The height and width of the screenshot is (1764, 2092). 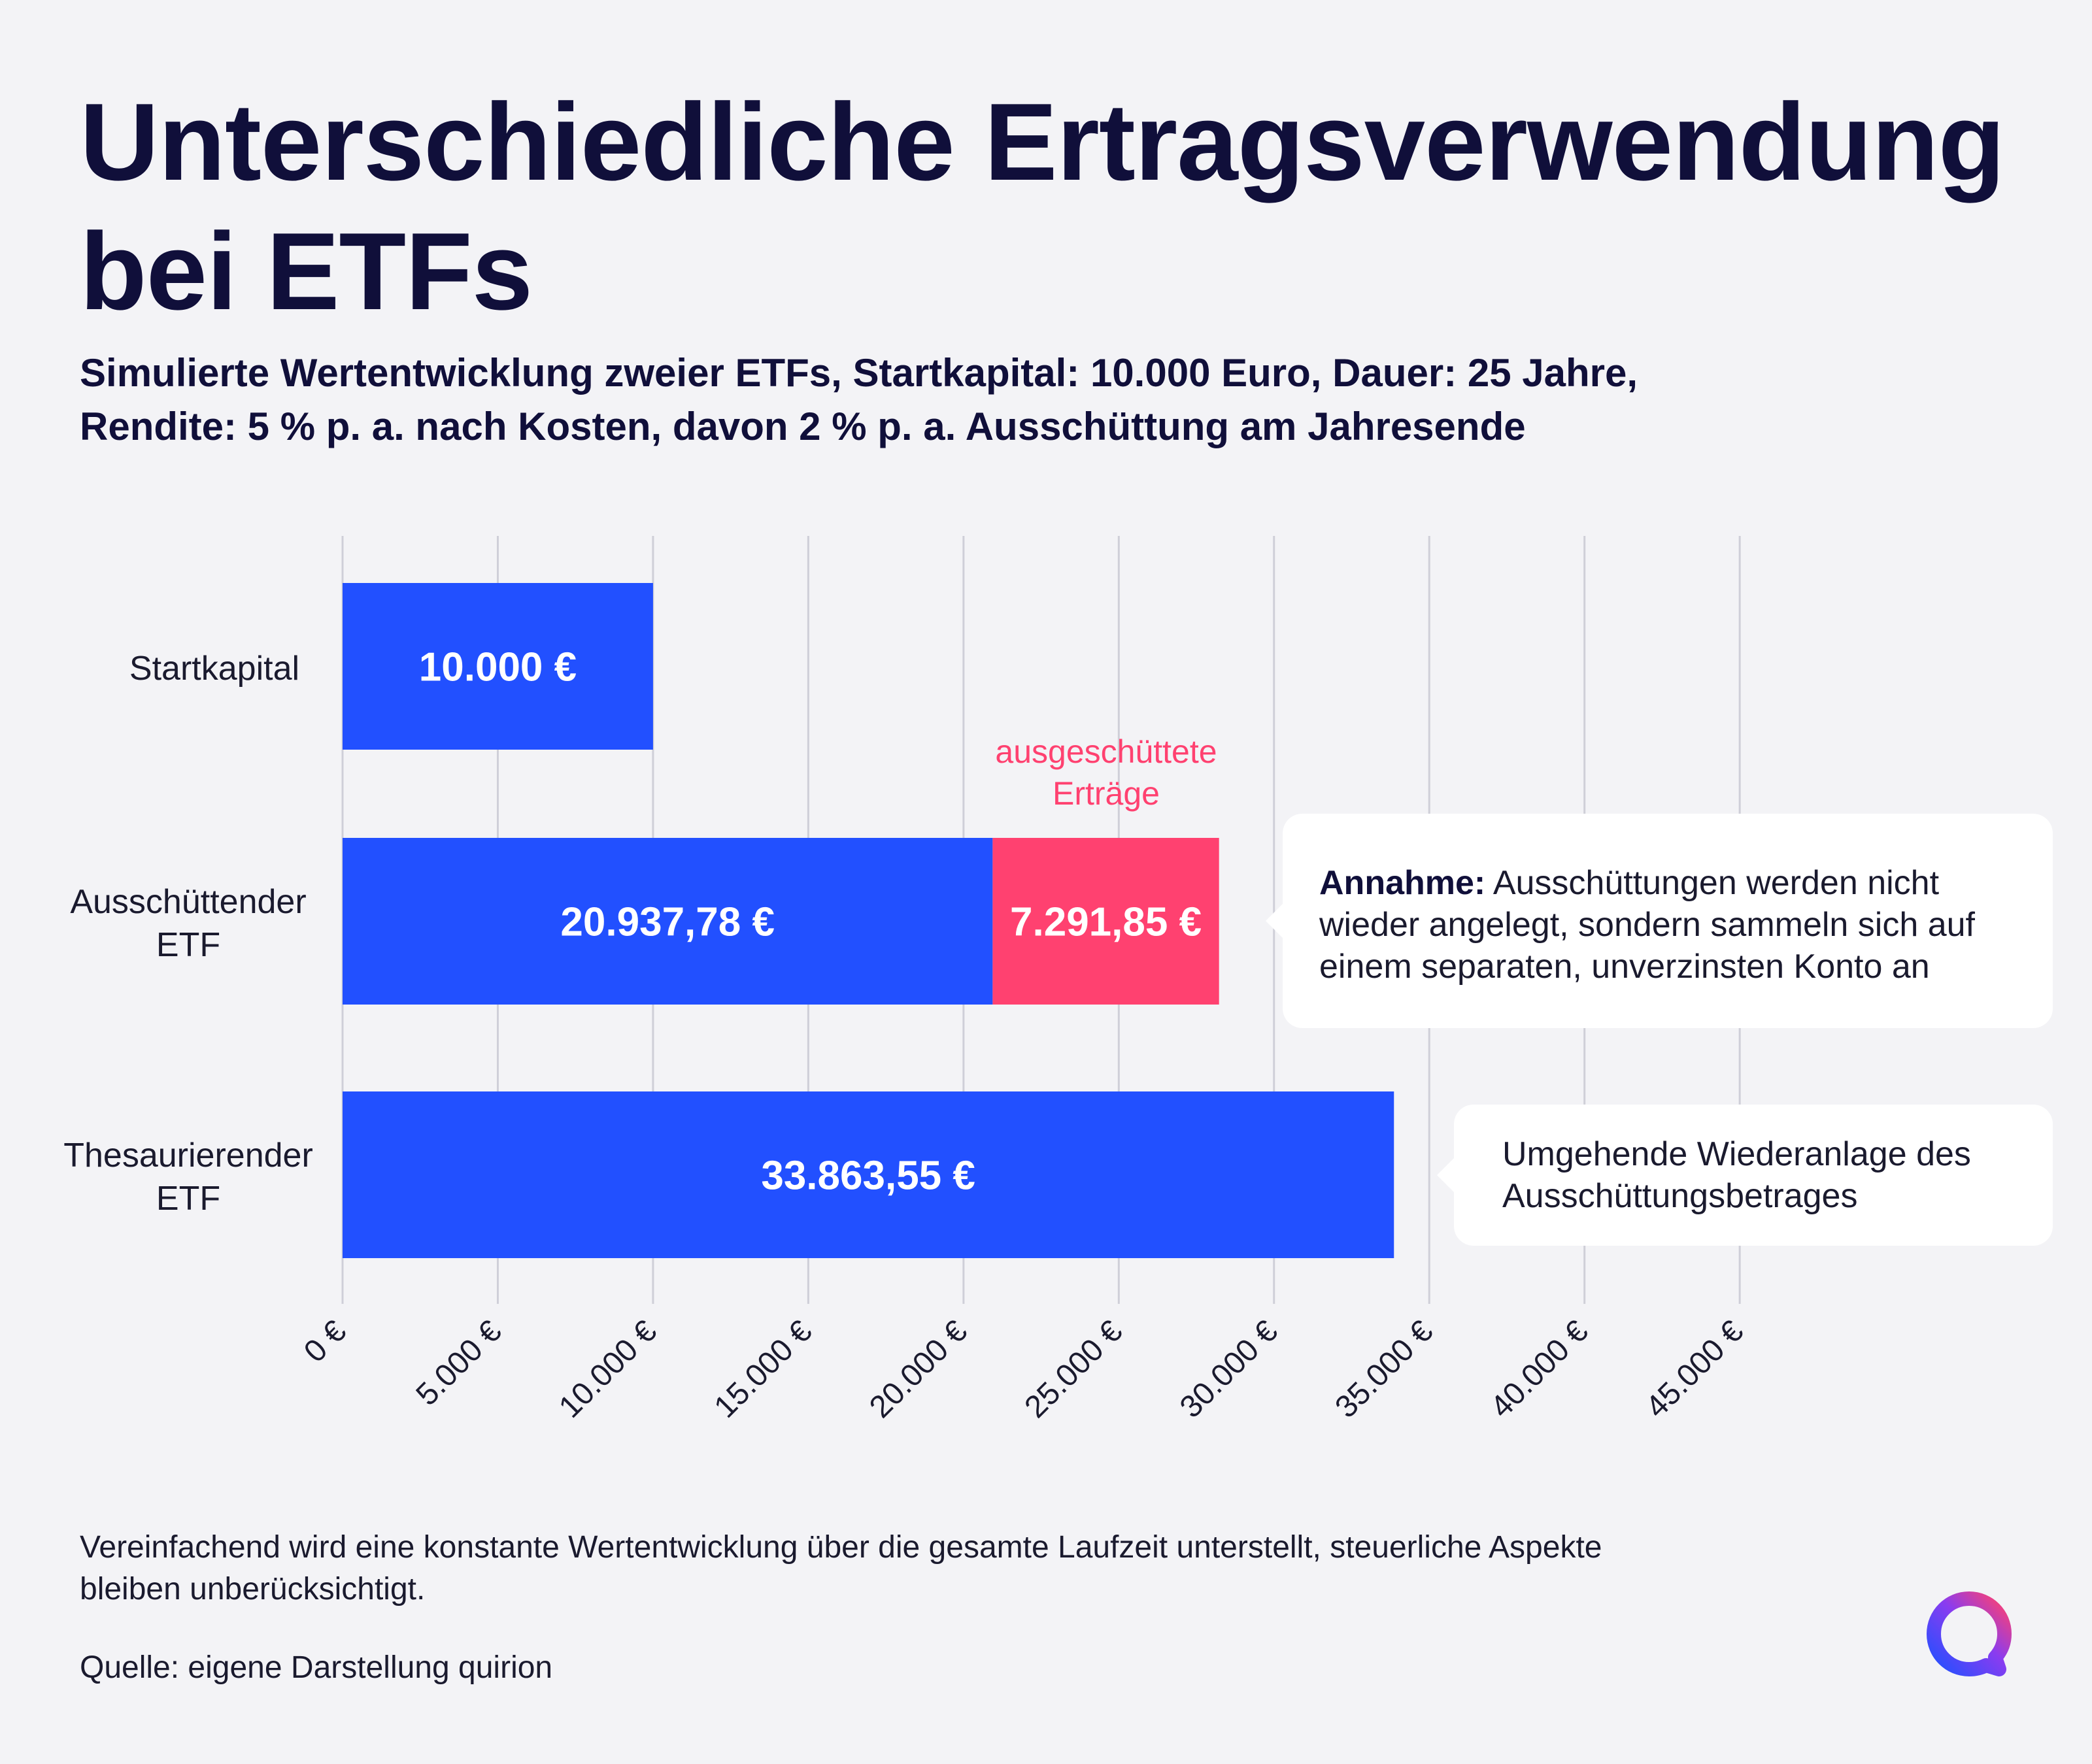 I want to click on x-tick-label: 30.000 €, so click(x=1229, y=1369).